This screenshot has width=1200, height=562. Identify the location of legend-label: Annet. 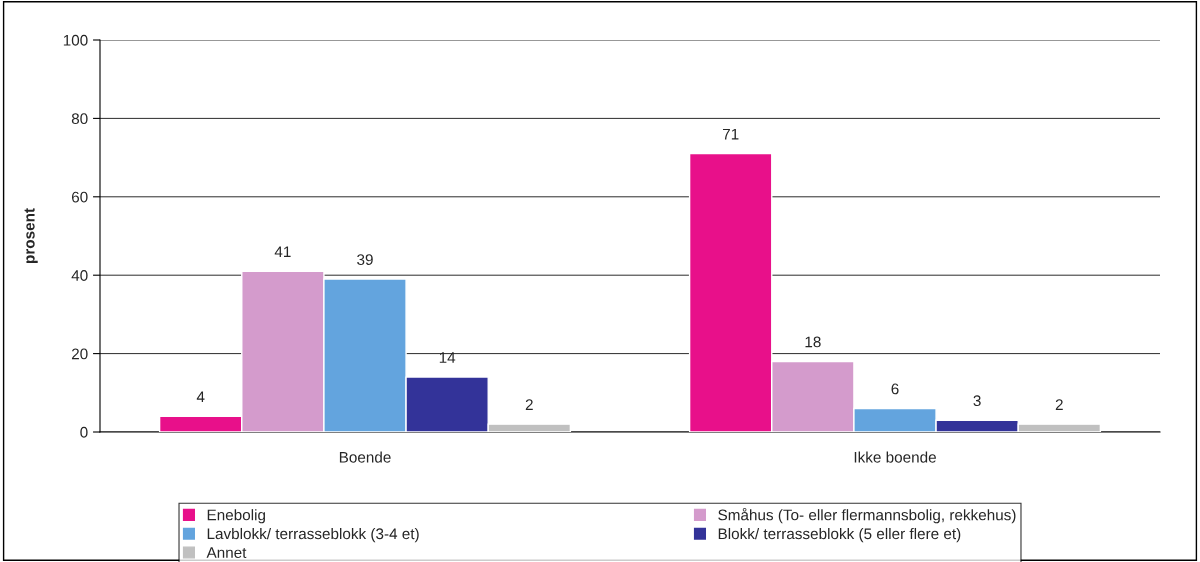
(226, 552).